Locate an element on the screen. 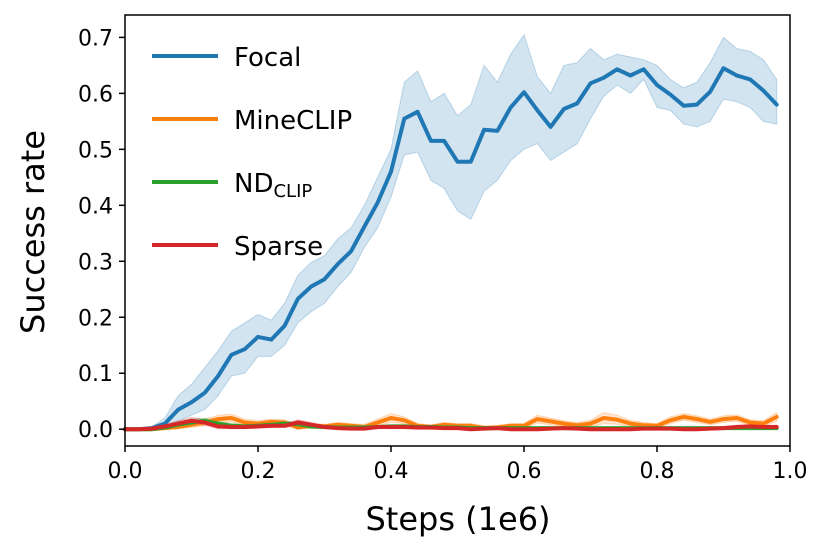 This screenshot has height=552, width=830. legend-label-focal: Focal is located at coordinates (267, 58).